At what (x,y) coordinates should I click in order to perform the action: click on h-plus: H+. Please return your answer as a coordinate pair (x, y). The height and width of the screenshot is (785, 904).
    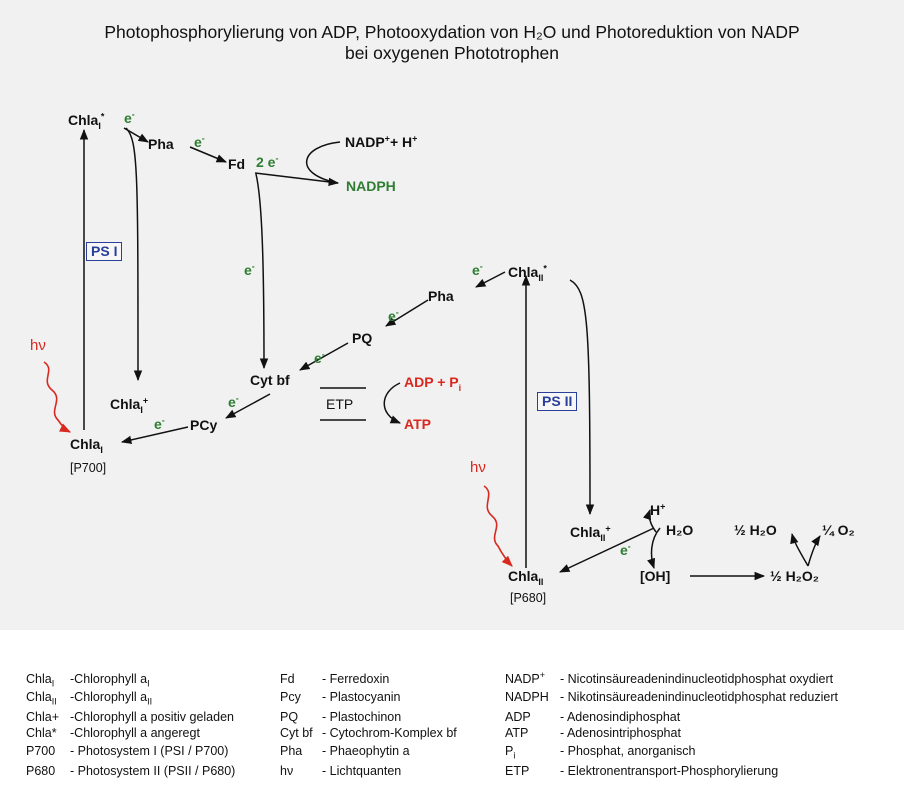
    Looking at the image, I should click on (658, 509).